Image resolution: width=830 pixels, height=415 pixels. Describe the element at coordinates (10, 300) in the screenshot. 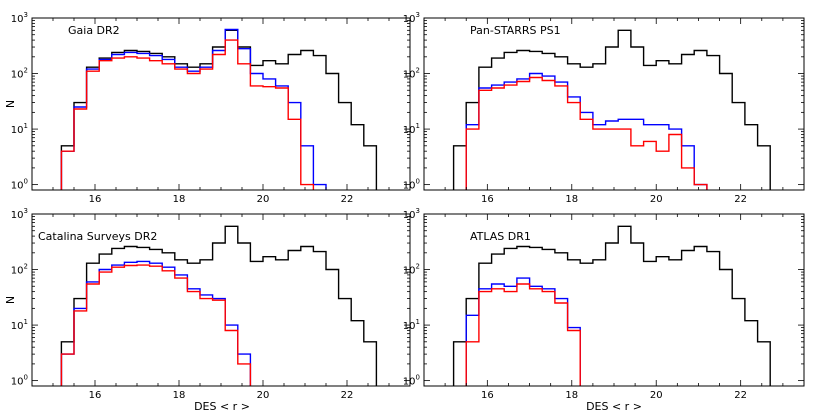

I see `y-axis-label-bottom: N` at that location.